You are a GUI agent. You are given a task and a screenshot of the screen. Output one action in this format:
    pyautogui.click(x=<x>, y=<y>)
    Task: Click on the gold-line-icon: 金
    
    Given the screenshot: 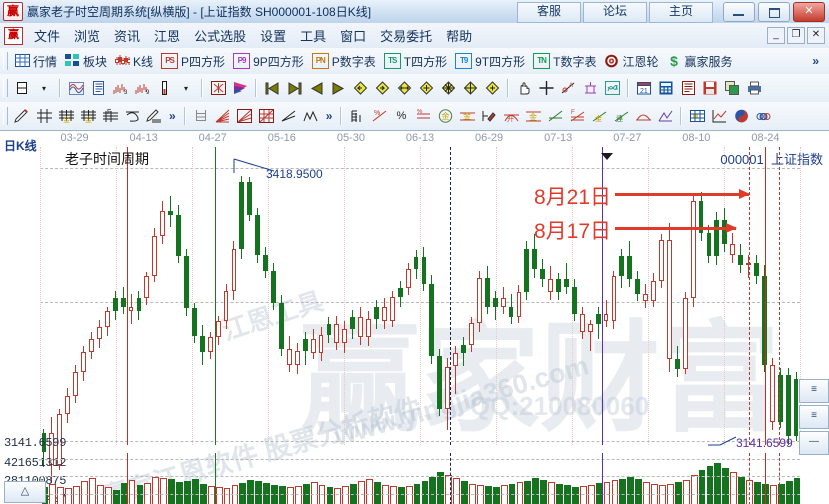 What is the action you would take?
    pyautogui.click(x=467, y=116)
    